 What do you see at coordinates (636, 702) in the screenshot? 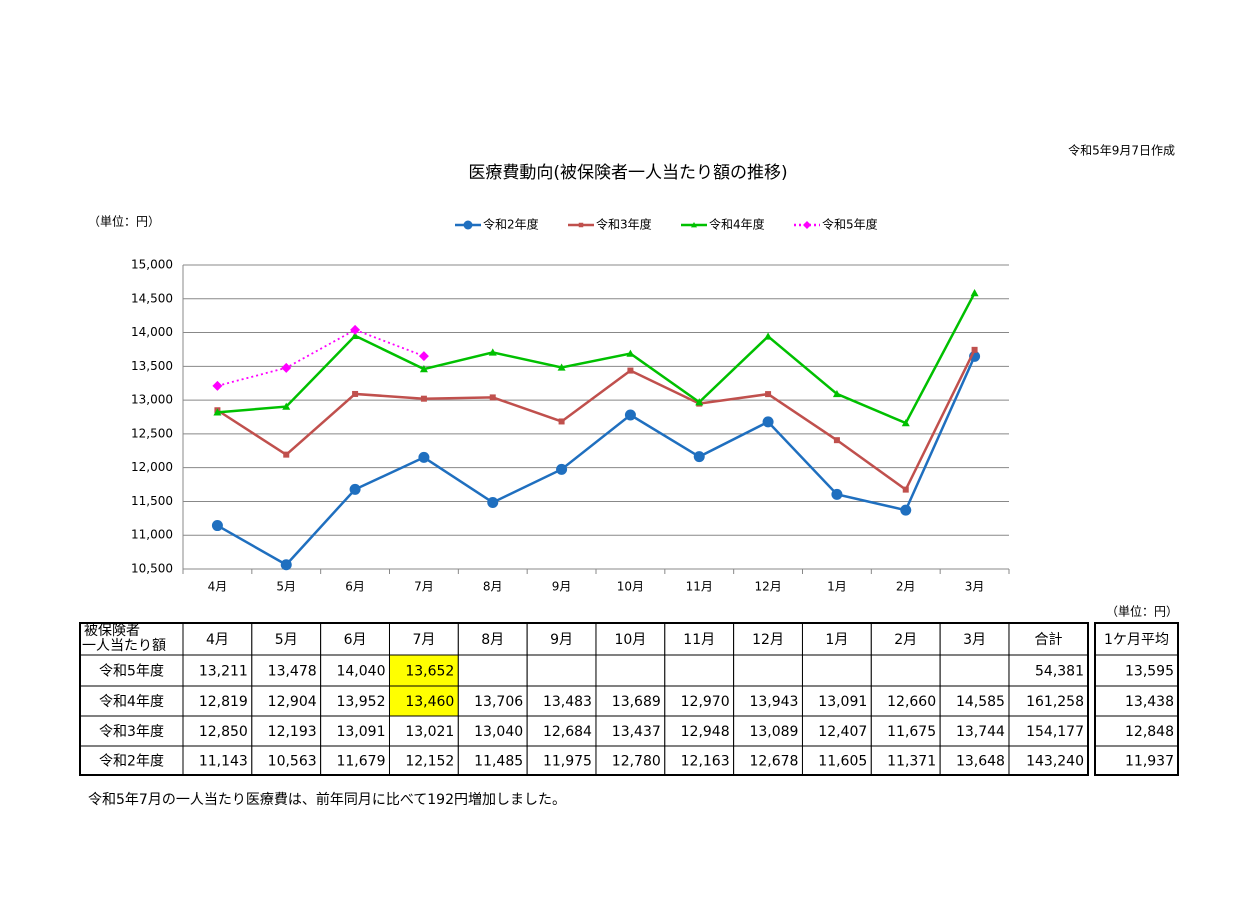
I see `cell-text: 13,689` at bounding box center [636, 702].